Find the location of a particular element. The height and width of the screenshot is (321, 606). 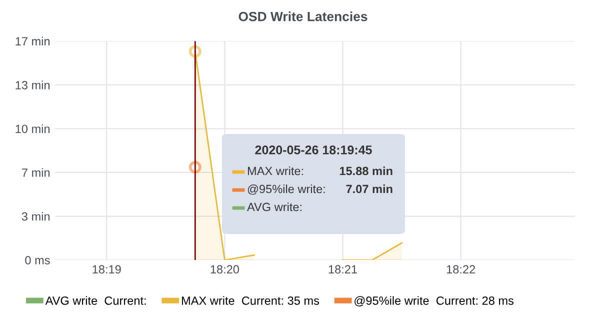

annotation: AVG write: is located at coordinates (274, 207).